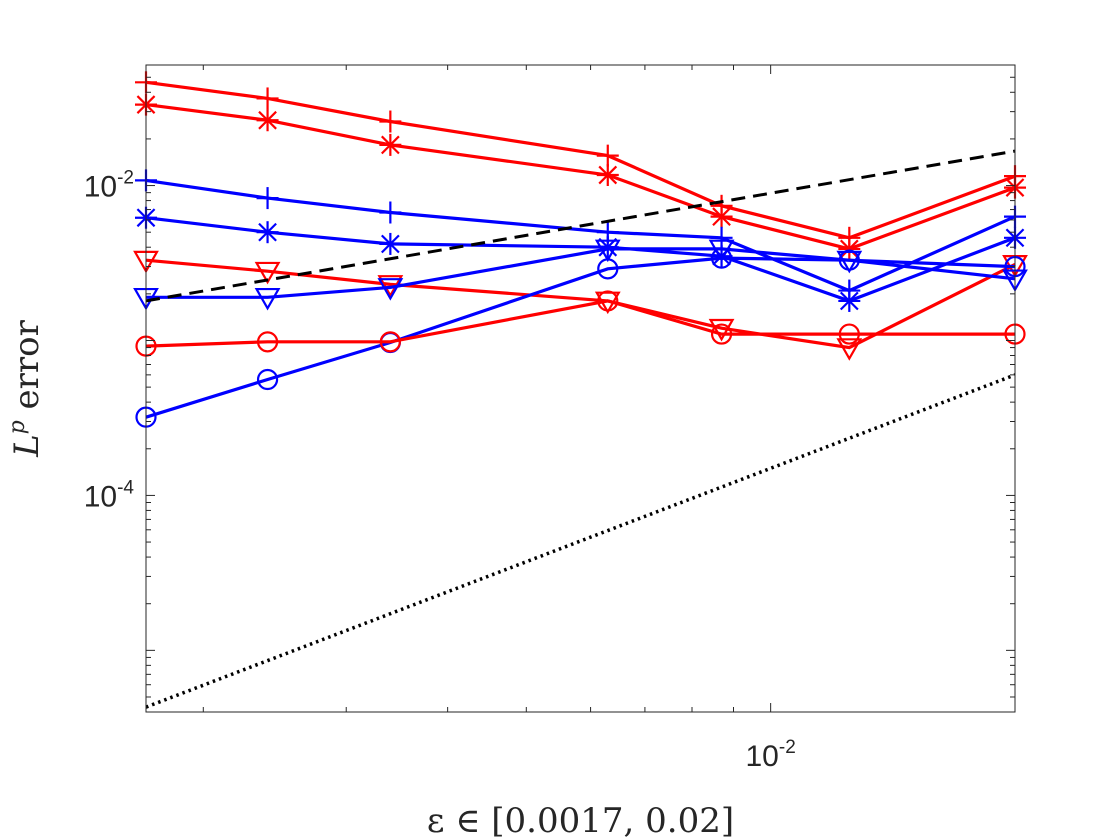  I want to click on y-tick-label-exp: -4, so click(125, 487).